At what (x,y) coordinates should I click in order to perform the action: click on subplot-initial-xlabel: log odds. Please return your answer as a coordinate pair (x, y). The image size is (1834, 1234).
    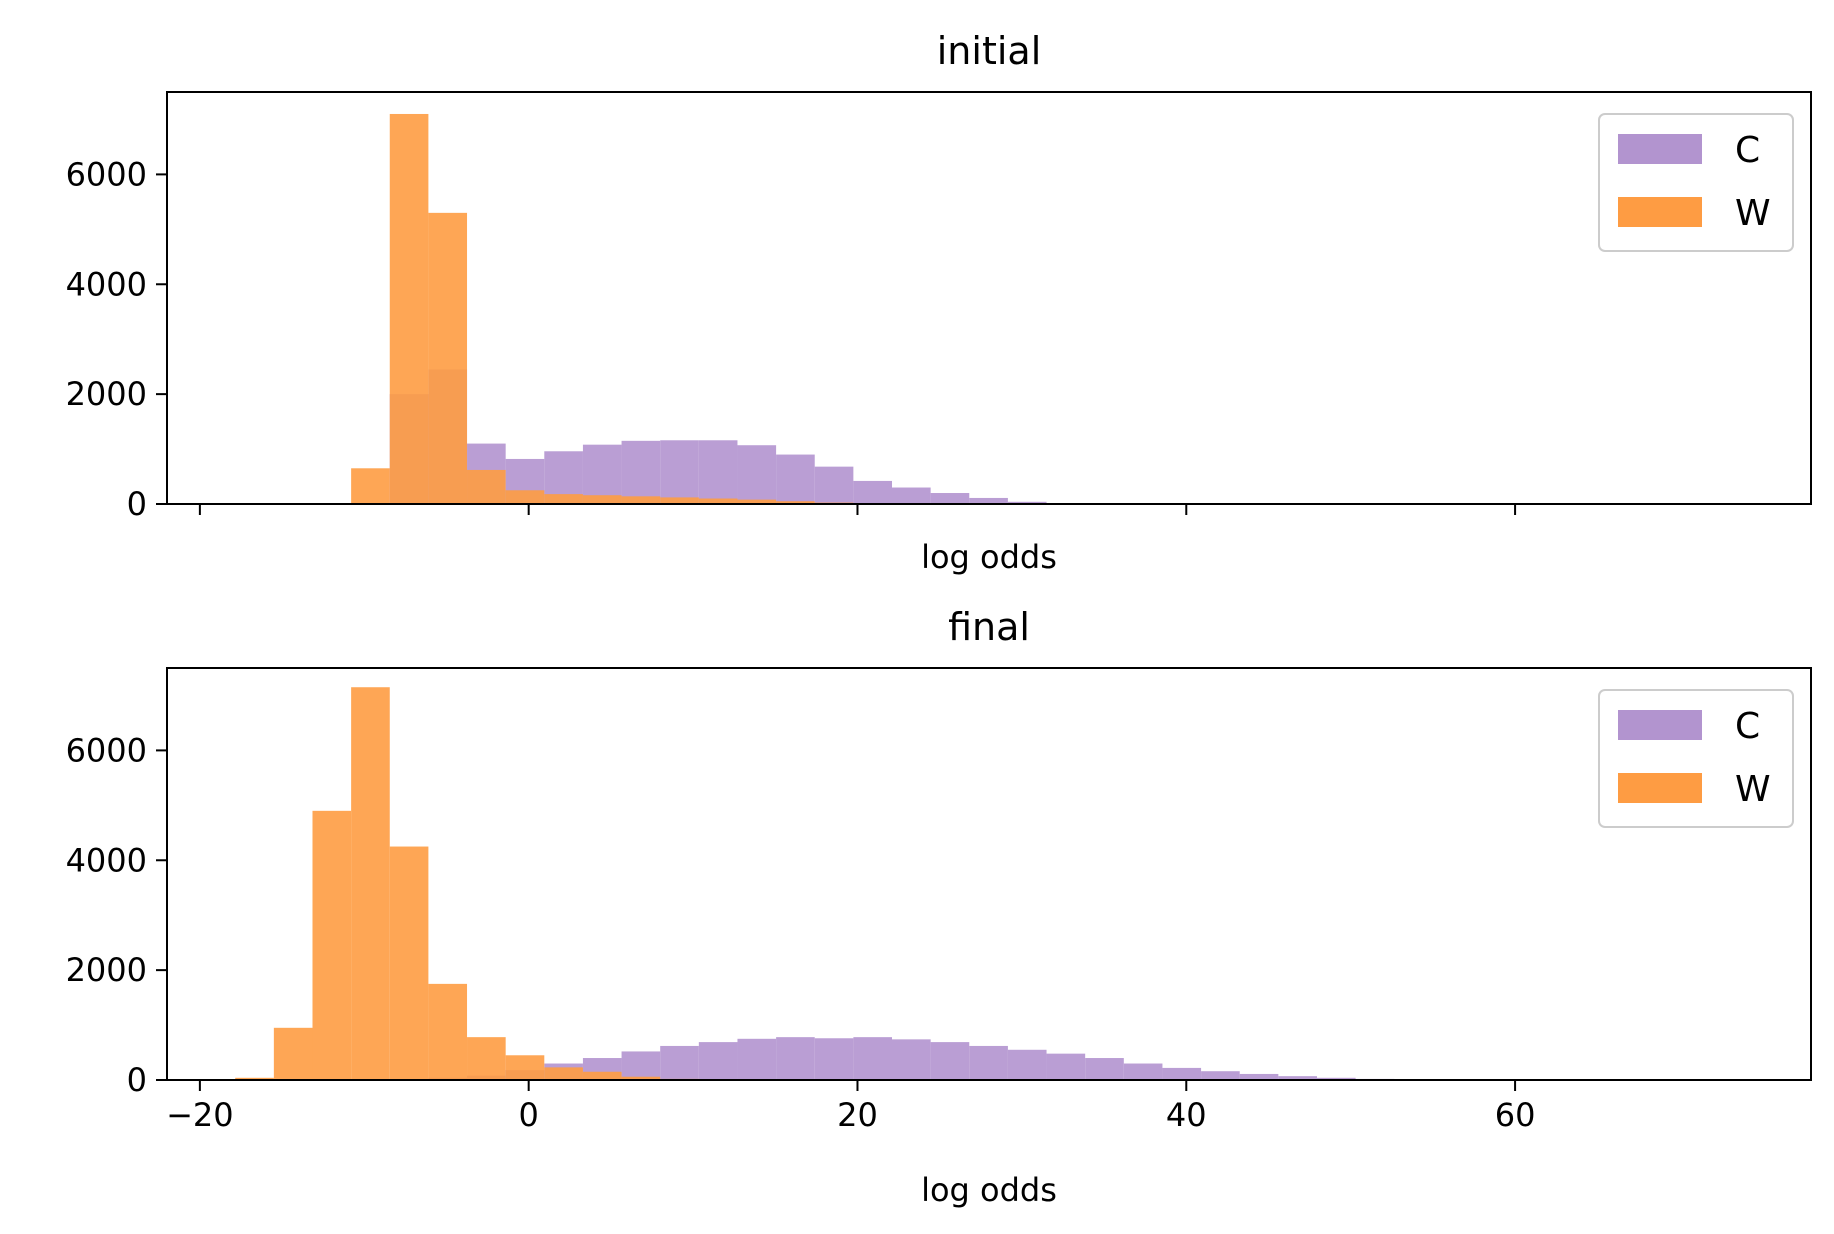
    Looking at the image, I should click on (989, 557).